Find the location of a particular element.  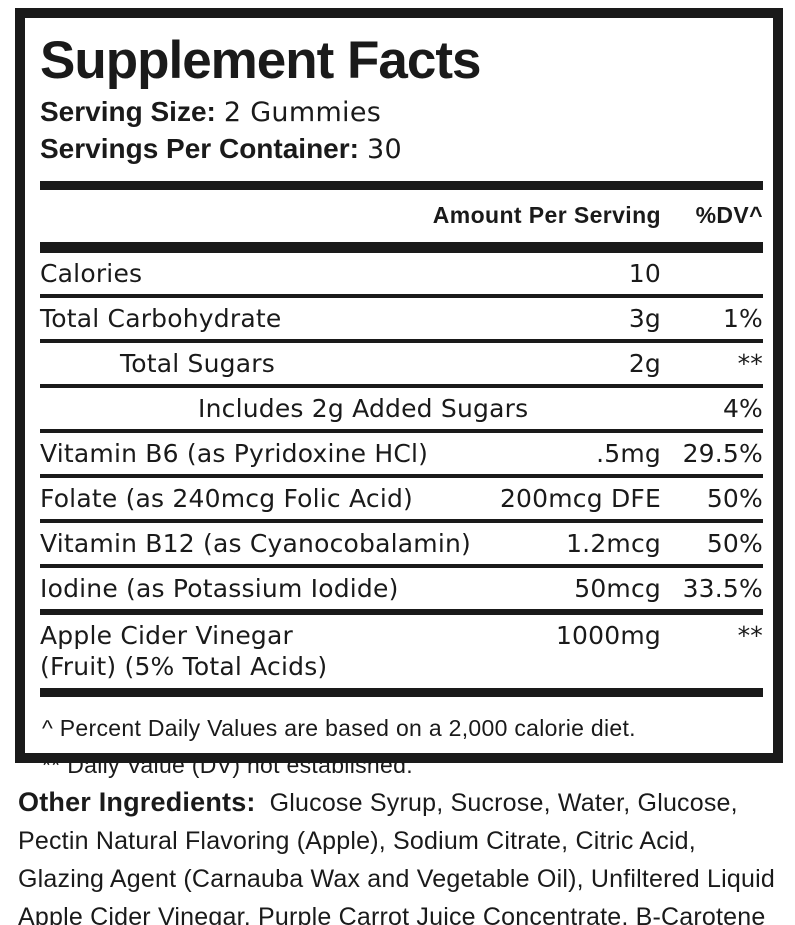

nutrient-dv: 4% is located at coordinates (742, 408).